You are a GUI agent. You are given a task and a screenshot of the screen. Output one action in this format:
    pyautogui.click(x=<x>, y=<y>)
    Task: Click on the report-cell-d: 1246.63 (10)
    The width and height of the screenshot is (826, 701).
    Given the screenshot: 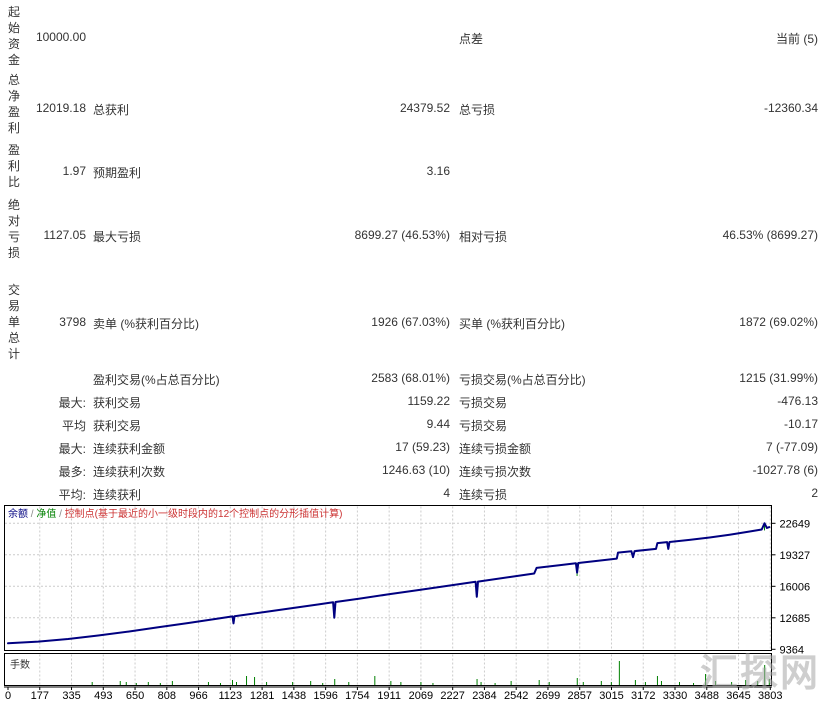 What is the action you would take?
    pyautogui.click(x=415, y=470)
    